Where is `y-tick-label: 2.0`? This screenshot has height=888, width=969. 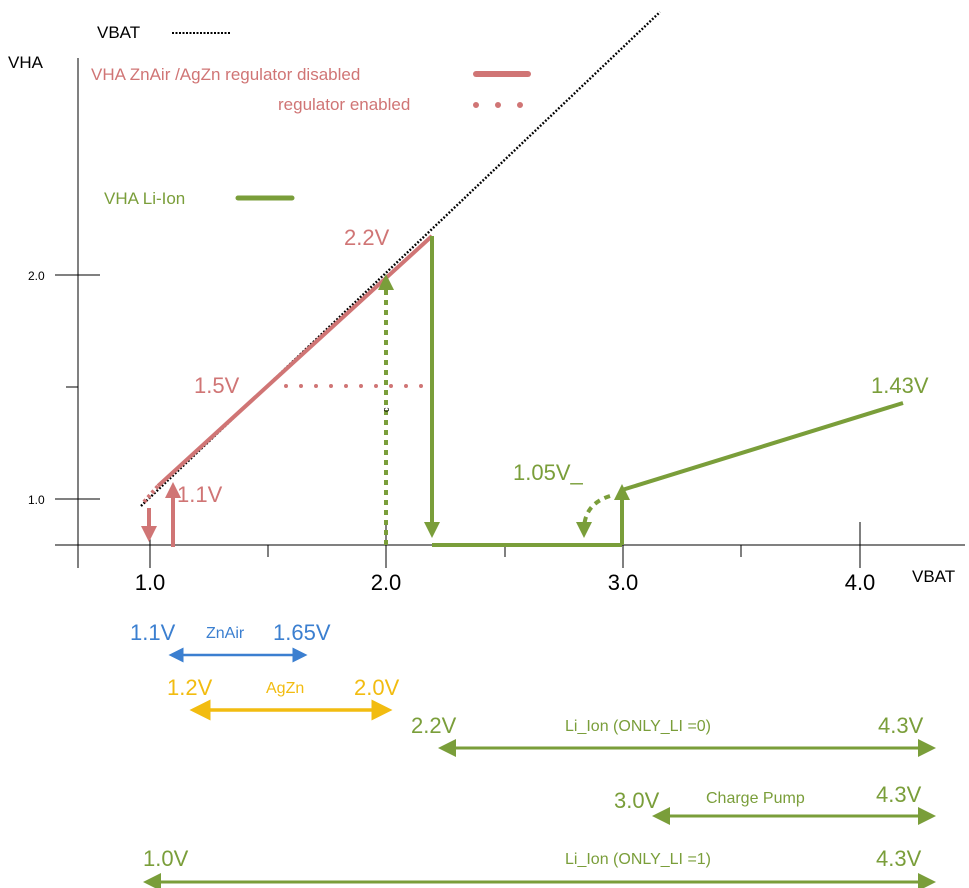
y-tick-label: 2.0 is located at coordinates (36, 276).